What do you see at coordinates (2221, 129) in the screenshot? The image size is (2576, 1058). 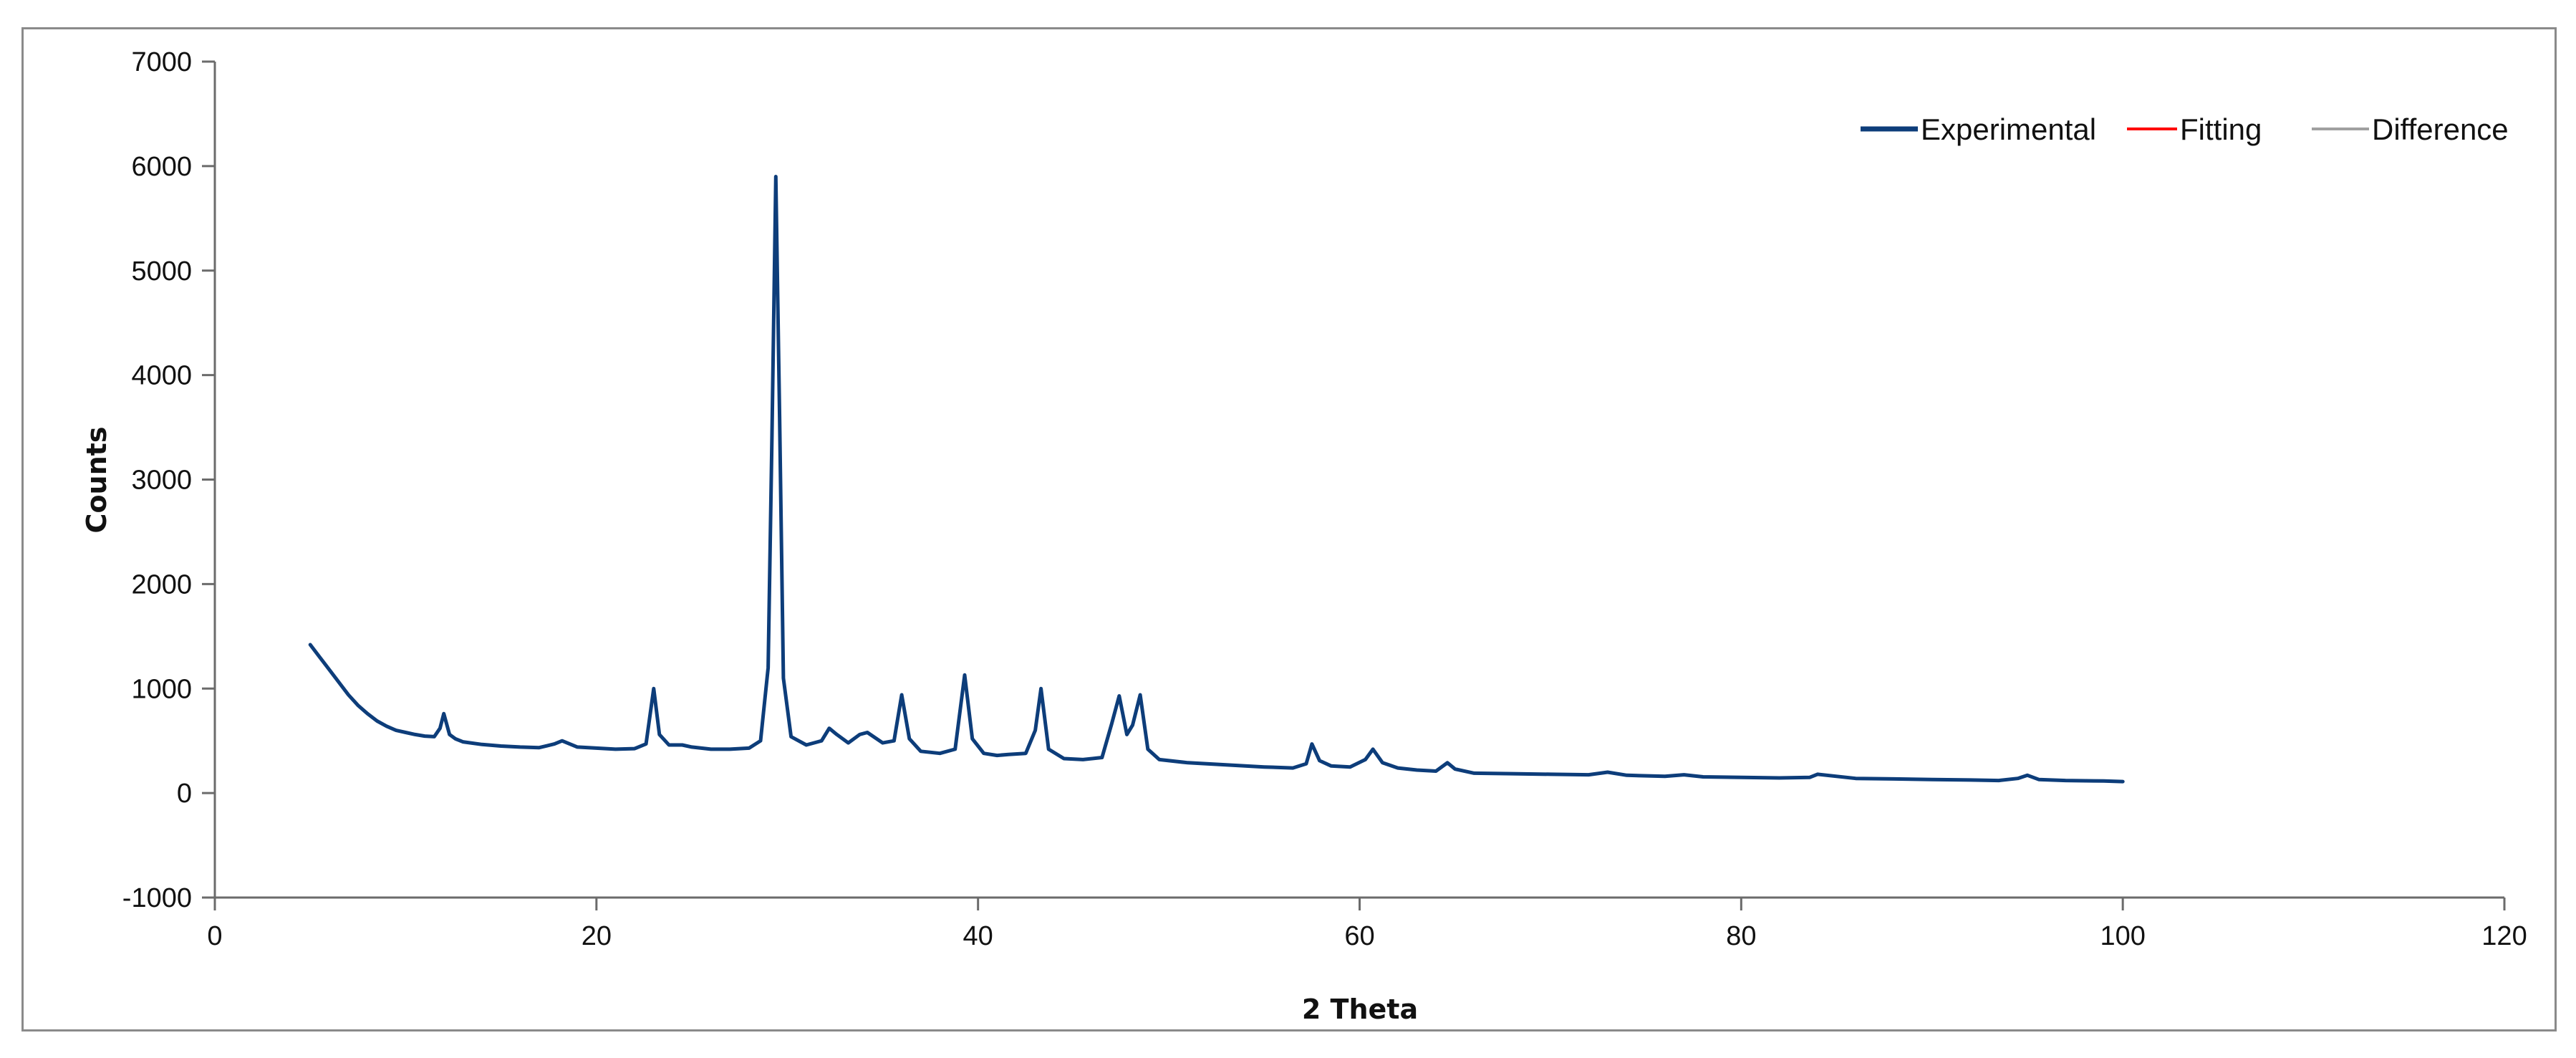 I see `legend-label-fitting: Fitting` at bounding box center [2221, 129].